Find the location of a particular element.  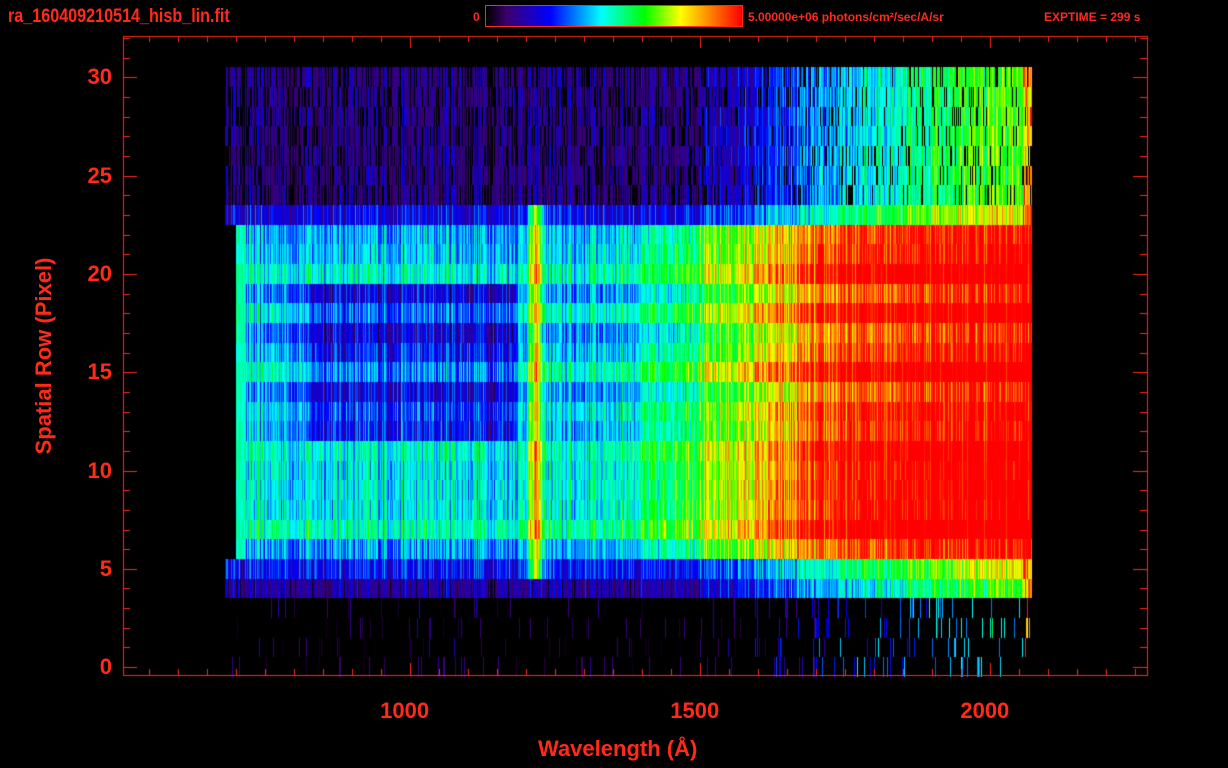

y-tick-label: 10 is located at coordinates (99, 470).